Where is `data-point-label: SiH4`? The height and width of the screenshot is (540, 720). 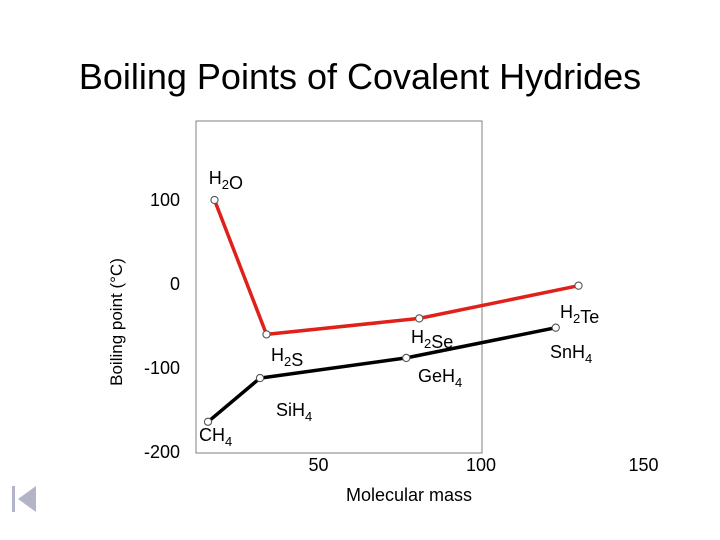
data-point-label: SiH4 is located at coordinates (294, 412).